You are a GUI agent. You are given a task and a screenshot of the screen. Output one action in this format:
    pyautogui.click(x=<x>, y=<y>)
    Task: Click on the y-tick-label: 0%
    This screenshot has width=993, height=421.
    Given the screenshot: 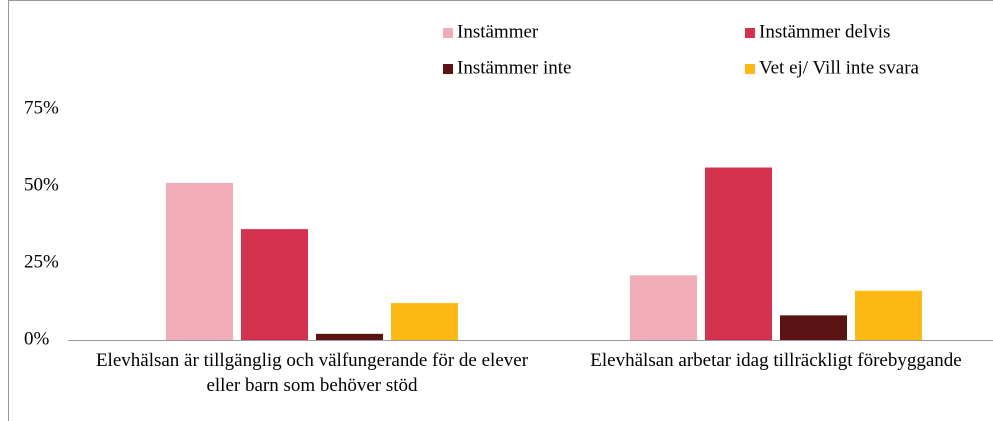 What is the action you would take?
    pyautogui.click(x=37, y=338)
    